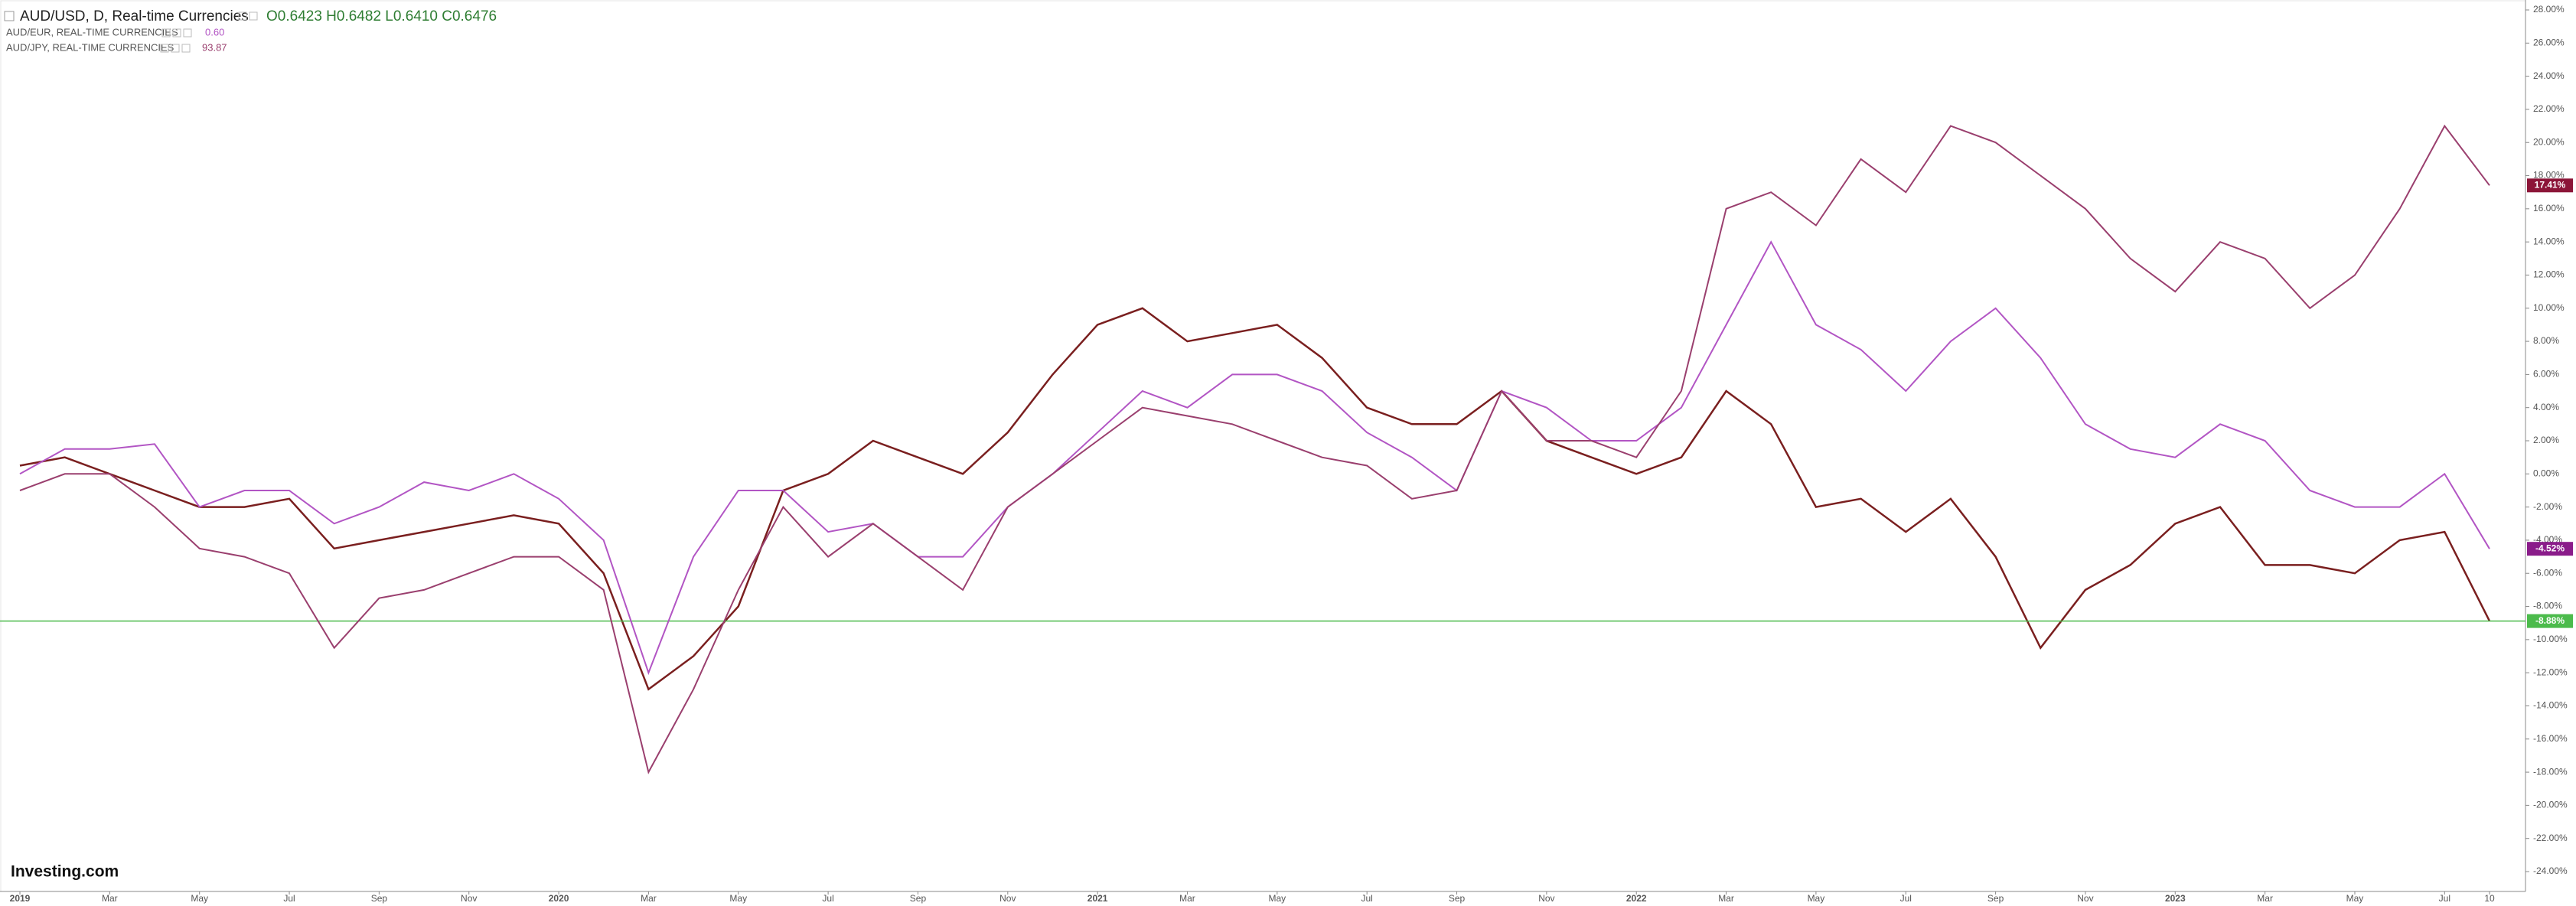 This screenshot has width=2576, height=906. Describe the element at coordinates (2546, 341) in the screenshot. I see `y-tick-label: 8.00%` at that location.